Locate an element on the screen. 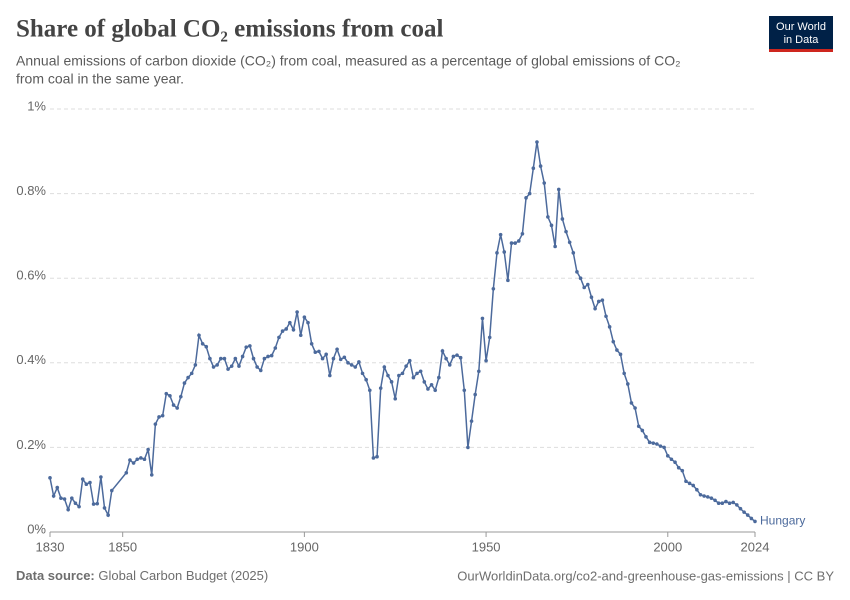 The width and height of the screenshot is (850, 600). x-tick-label: 1850 is located at coordinates (122, 546).